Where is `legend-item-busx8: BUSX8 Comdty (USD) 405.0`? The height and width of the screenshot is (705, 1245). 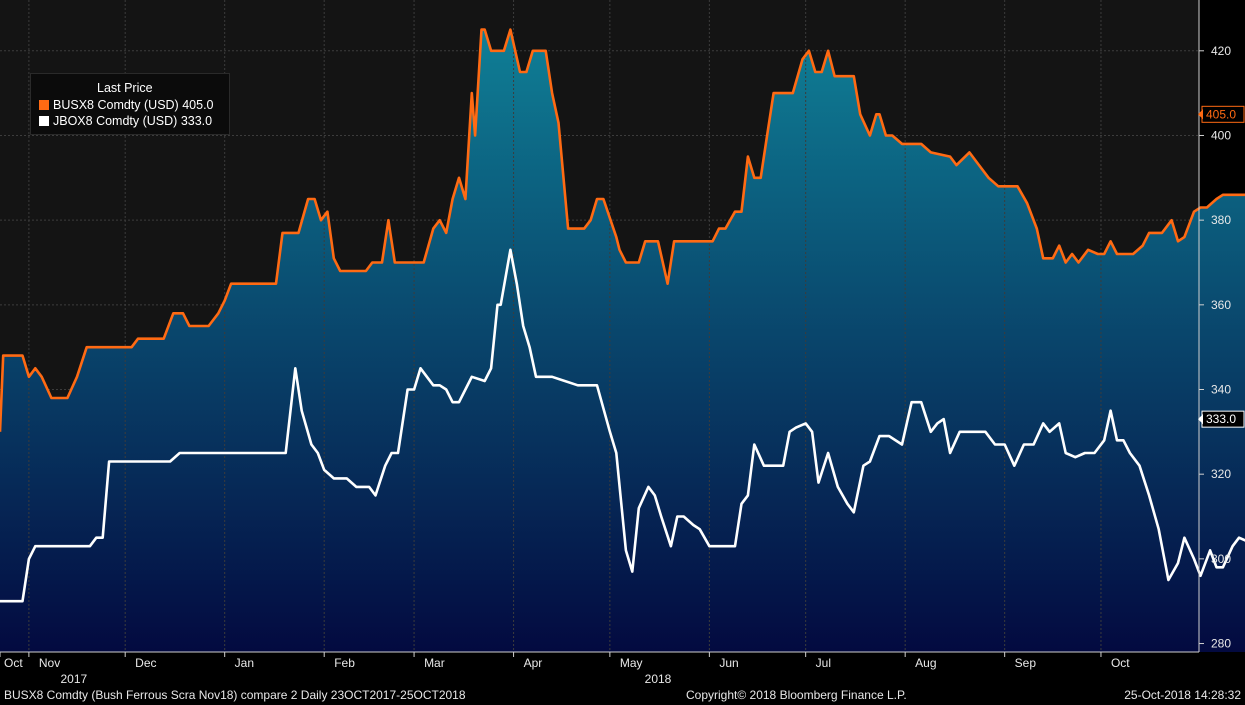 legend-item-busx8: BUSX8 Comdty (USD) 405.0 is located at coordinates (126, 105).